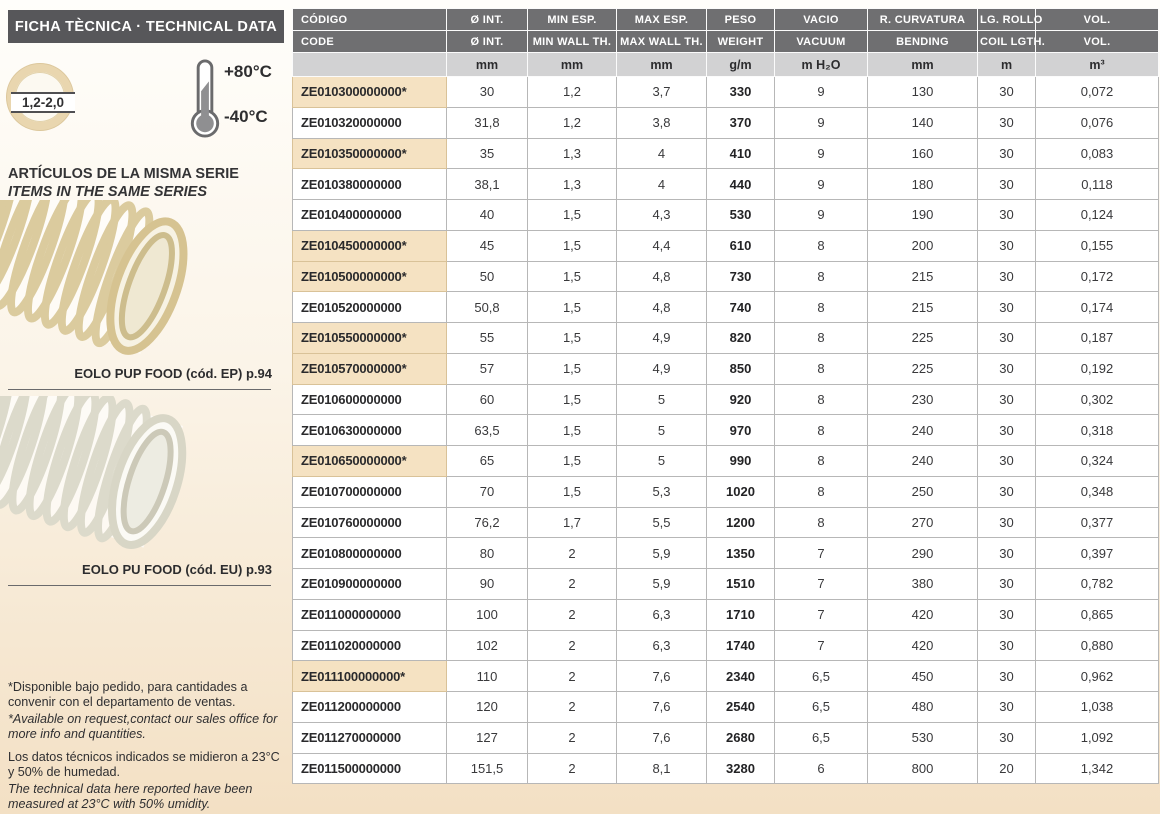  What do you see at coordinates (661, 19) in the screenshot?
I see `column-header-es: MAX ESP.` at bounding box center [661, 19].